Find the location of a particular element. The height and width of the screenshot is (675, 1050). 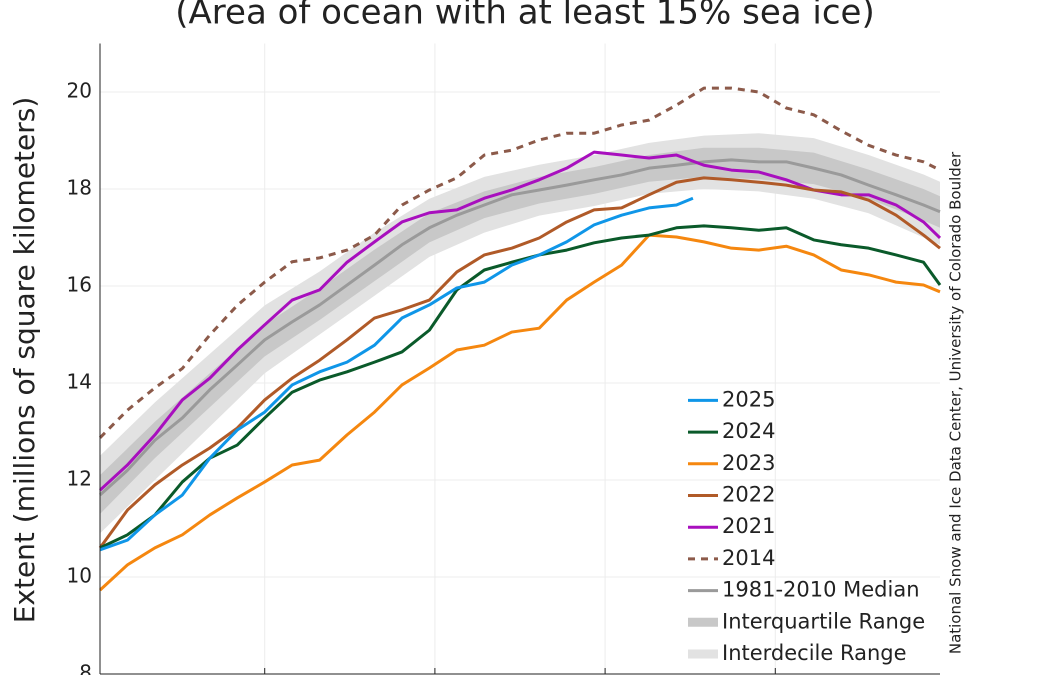

legend-label: Interquartile Range is located at coordinates (823, 621).